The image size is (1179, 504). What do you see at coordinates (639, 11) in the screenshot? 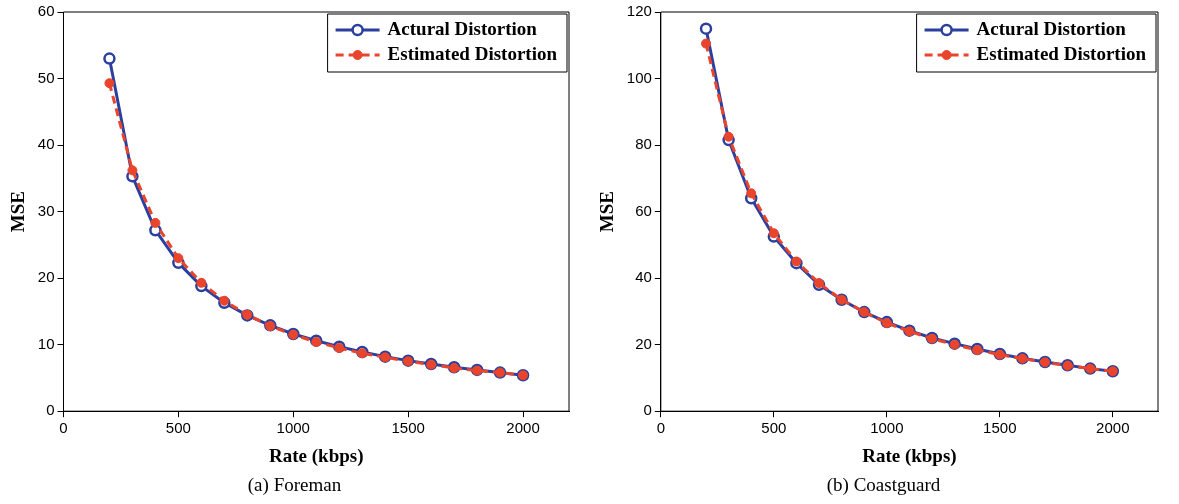
I see `y-tick-label: 120` at bounding box center [639, 11].